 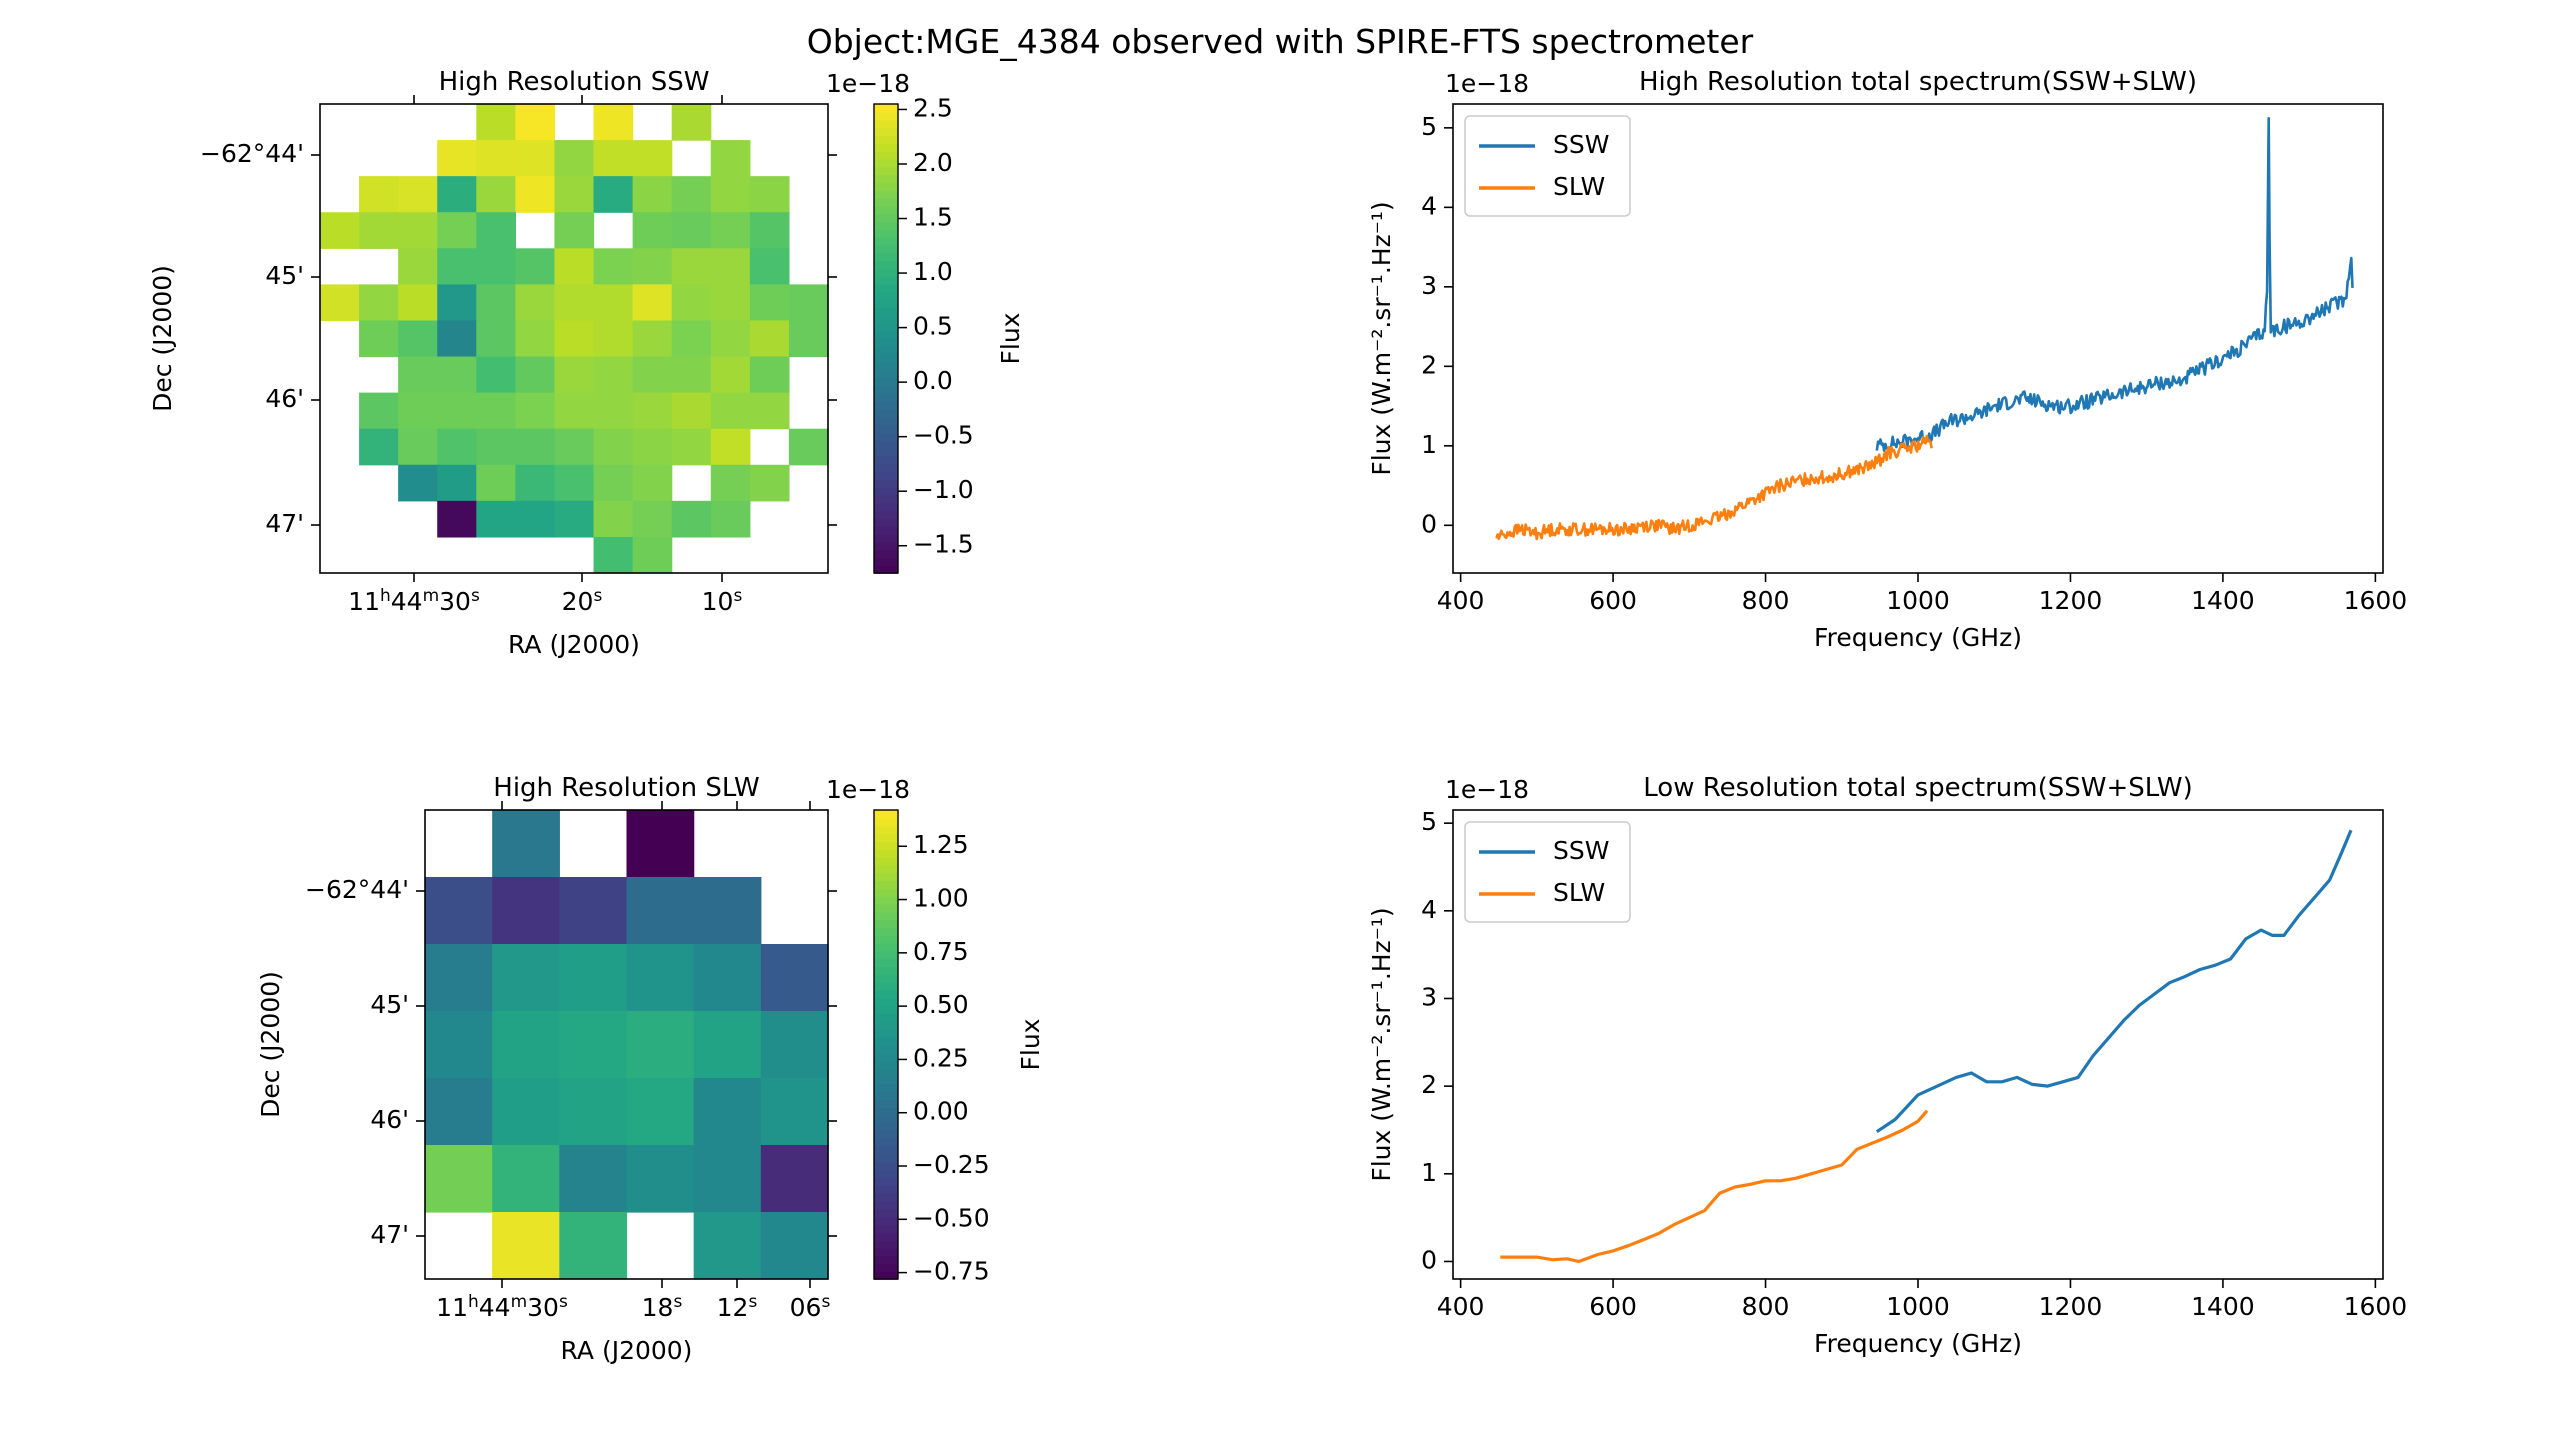 What do you see at coordinates (941, 1111) in the screenshot?
I see `colorbar-tick-label: 0.00` at bounding box center [941, 1111].